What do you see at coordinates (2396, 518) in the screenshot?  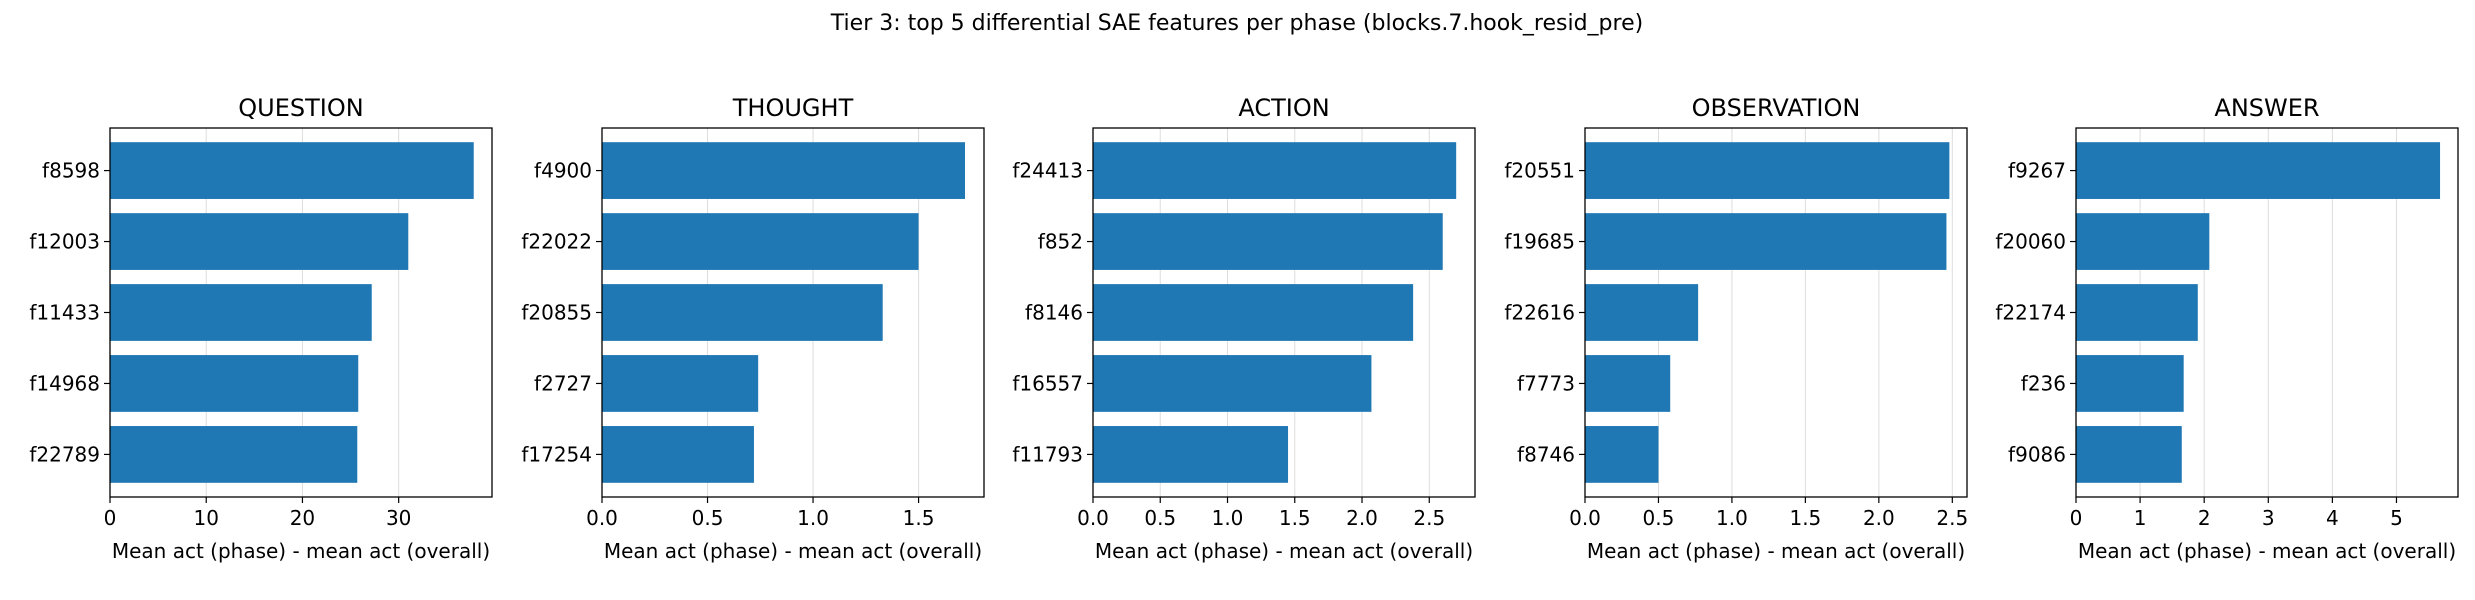 I see `x-tick-label: 5` at bounding box center [2396, 518].